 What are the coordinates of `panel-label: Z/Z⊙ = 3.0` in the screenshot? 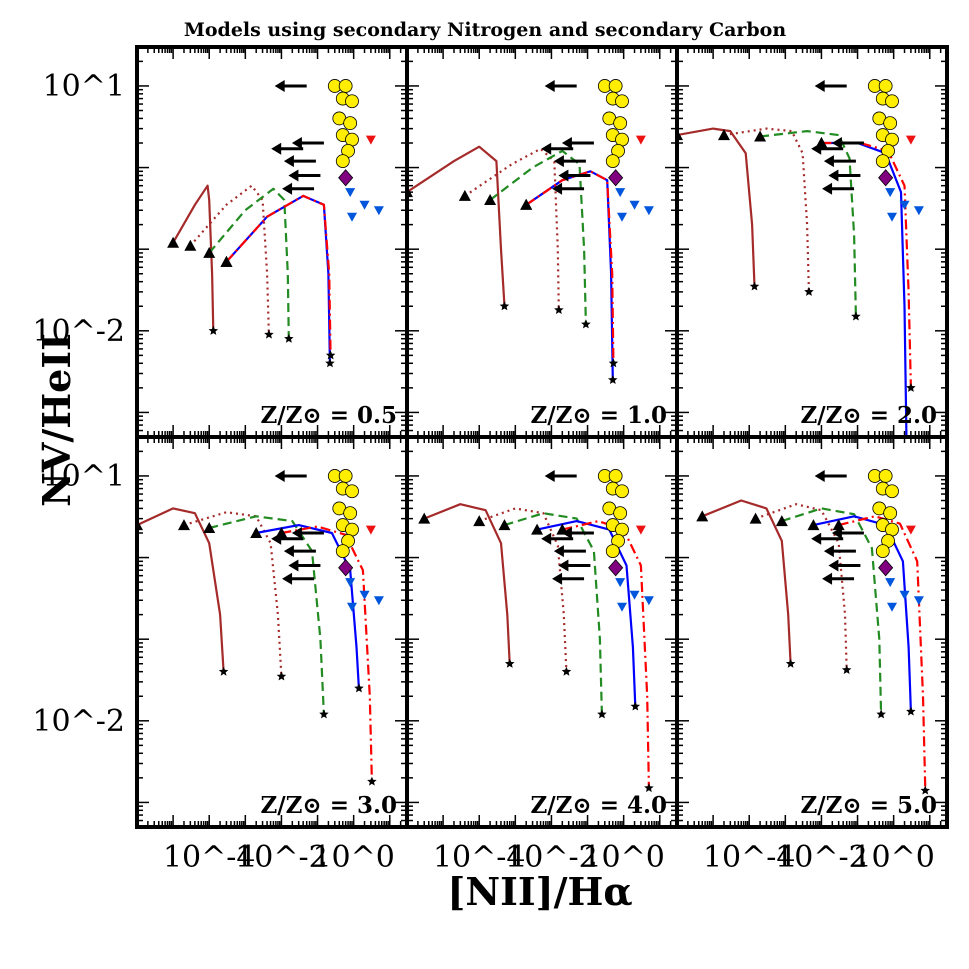 It's located at (328, 805).